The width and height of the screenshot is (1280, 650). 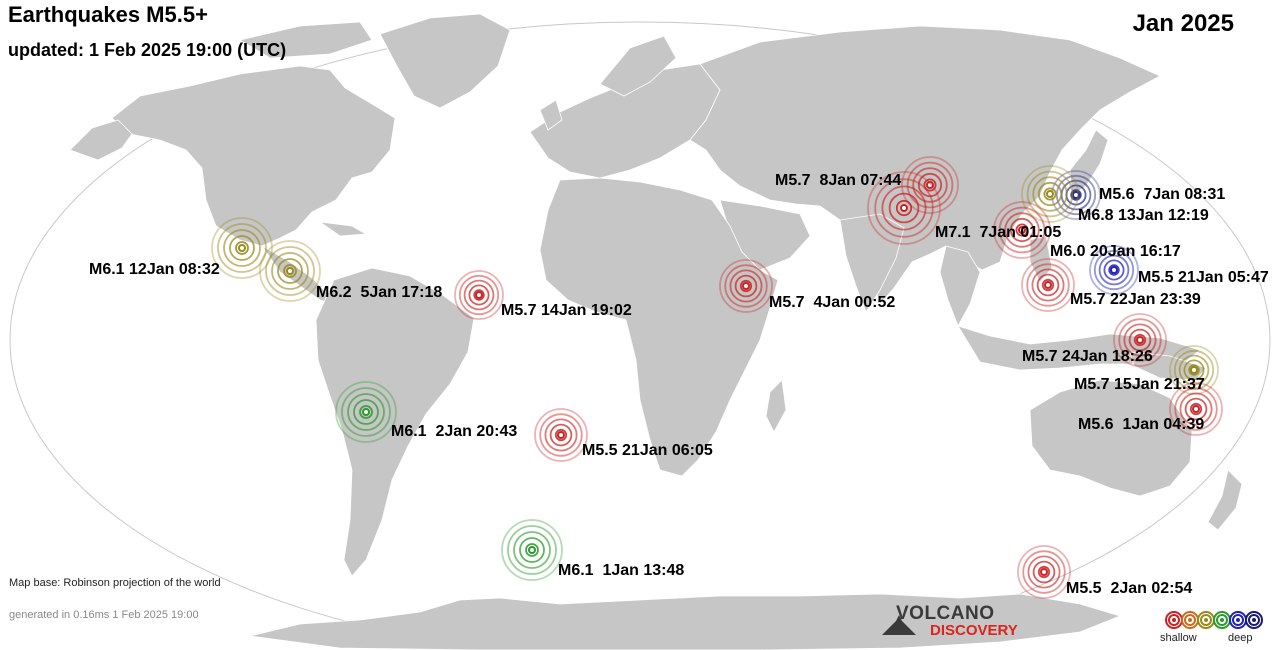 What do you see at coordinates (945, 613) in the screenshot?
I see `logo-word-volcano: VOLCANO` at bounding box center [945, 613].